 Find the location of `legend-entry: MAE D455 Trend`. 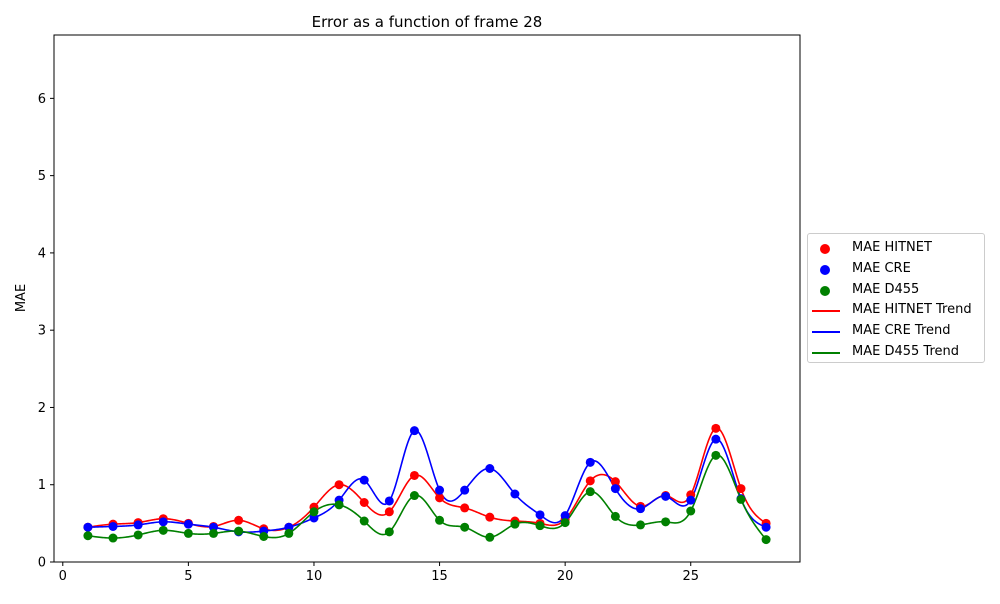

legend-entry: MAE D455 Trend is located at coordinates (896, 353).